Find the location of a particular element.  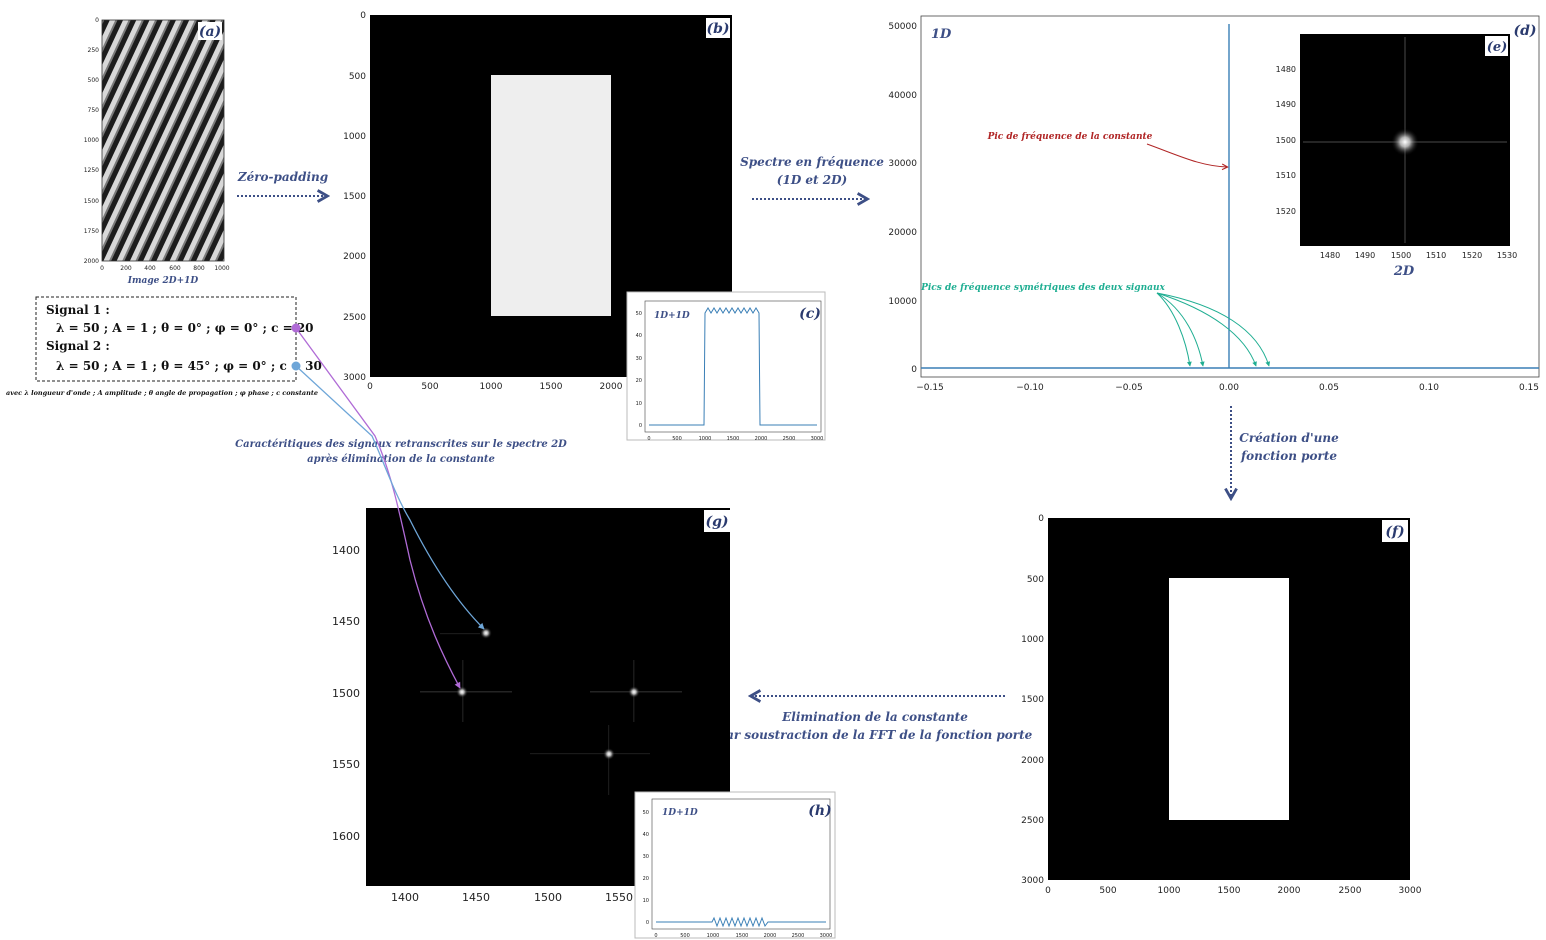

tick-label: 2500 is located at coordinates (1350, 891).